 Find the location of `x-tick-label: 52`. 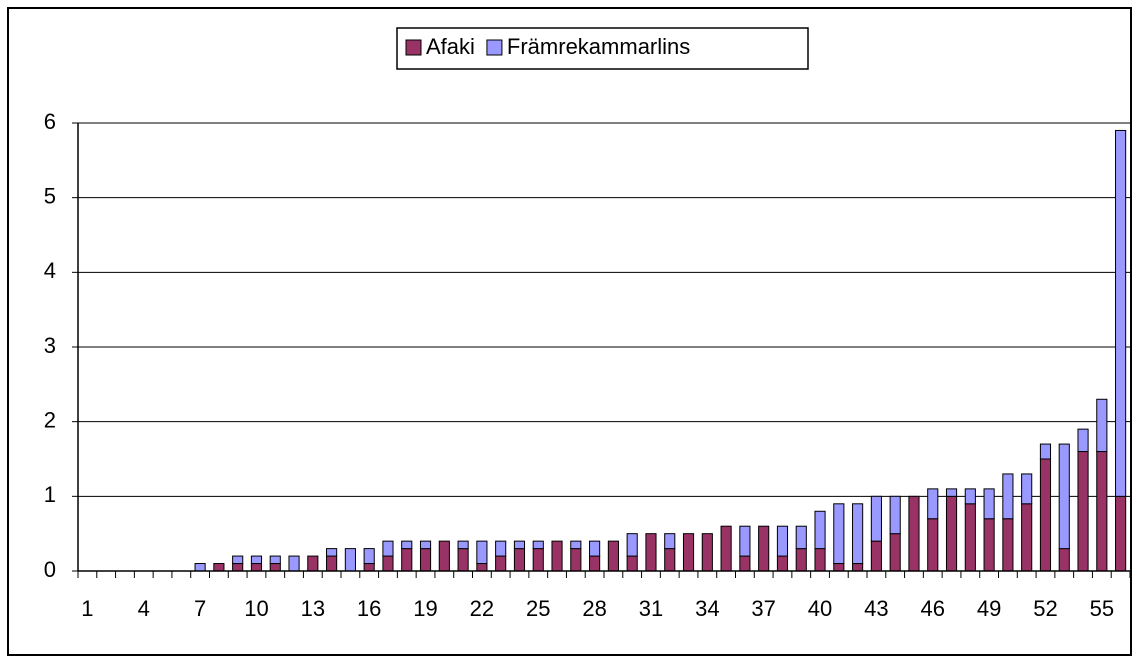

x-tick-label: 52 is located at coordinates (1045, 608).